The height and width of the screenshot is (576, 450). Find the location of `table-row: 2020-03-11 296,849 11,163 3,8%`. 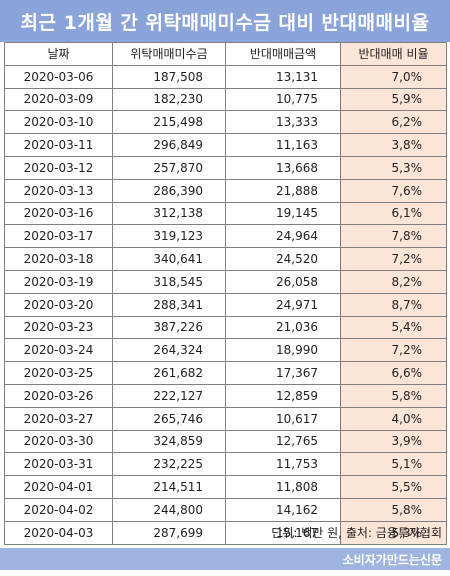

table-row: 2020-03-11 296,849 11,163 3,8% is located at coordinates (225, 145).